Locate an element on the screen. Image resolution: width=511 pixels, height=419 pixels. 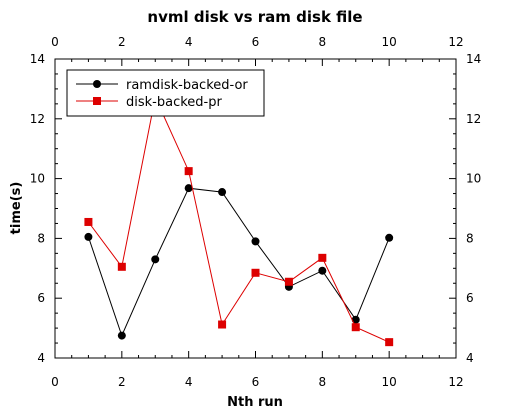
x-tick-label-top: 4 is located at coordinates (189, 42).